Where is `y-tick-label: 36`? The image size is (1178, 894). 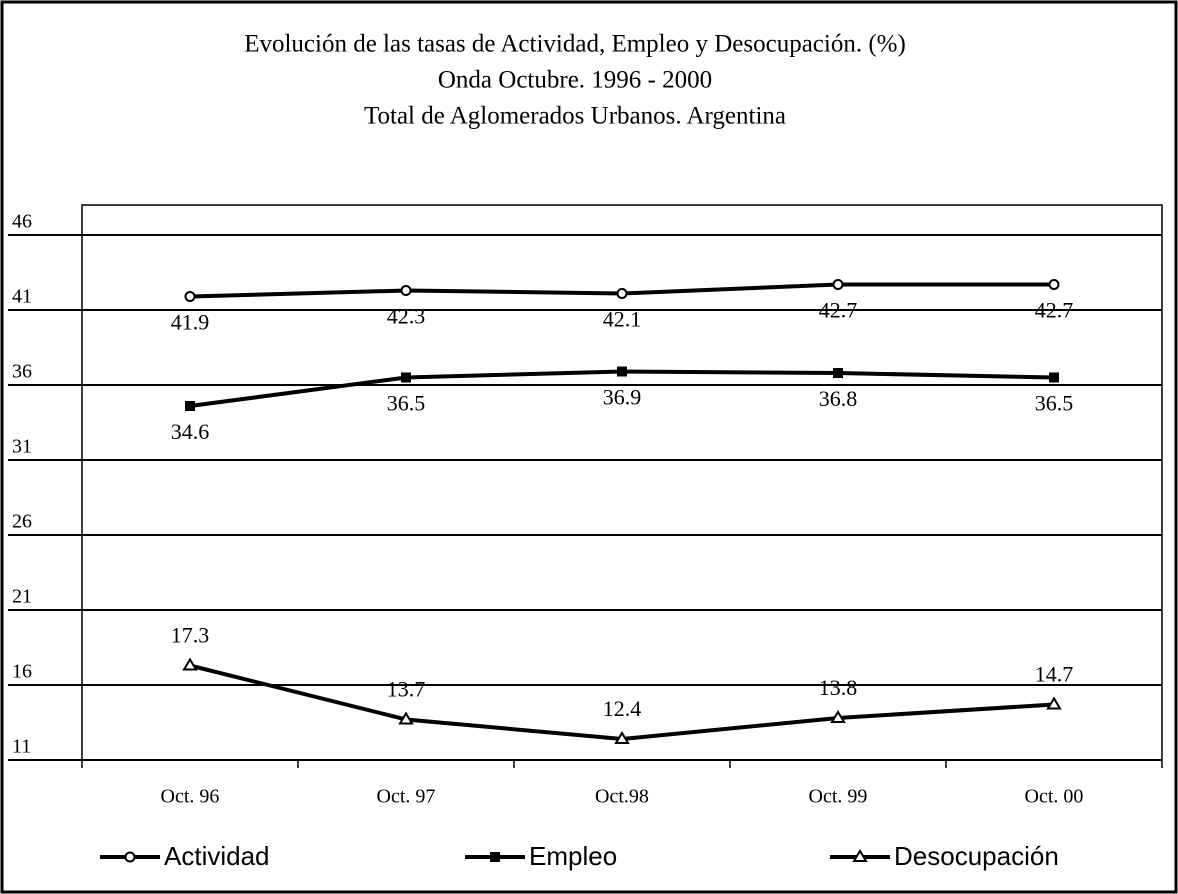 y-tick-label: 36 is located at coordinates (22, 372).